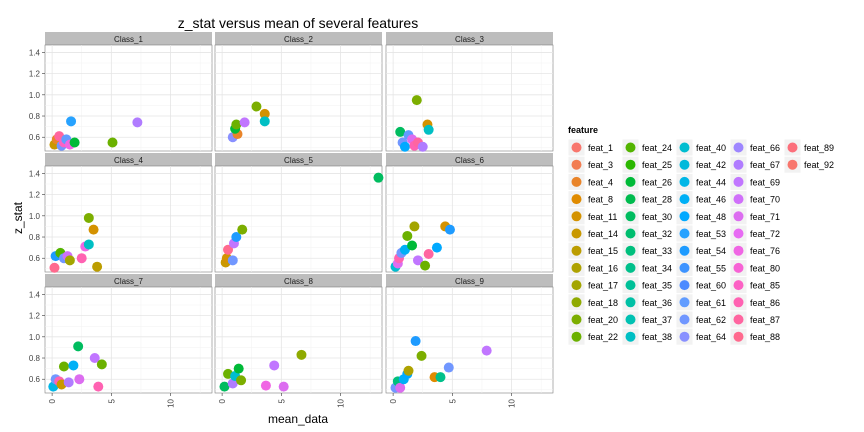  What do you see at coordinates (657, 337) in the screenshot?
I see `legend-label: feat_38` at bounding box center [657, 337].